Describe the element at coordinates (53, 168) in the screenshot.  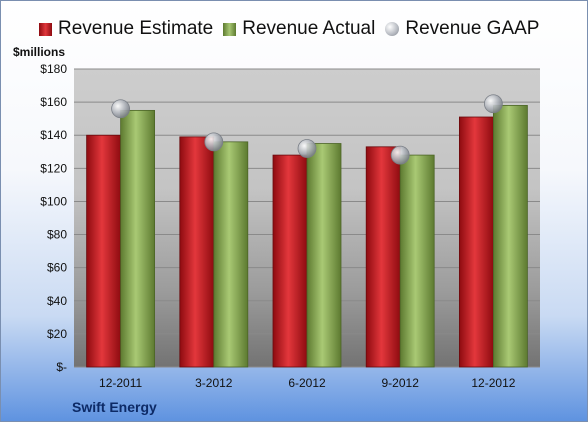
I see `y-tick-label: $120` at that location.